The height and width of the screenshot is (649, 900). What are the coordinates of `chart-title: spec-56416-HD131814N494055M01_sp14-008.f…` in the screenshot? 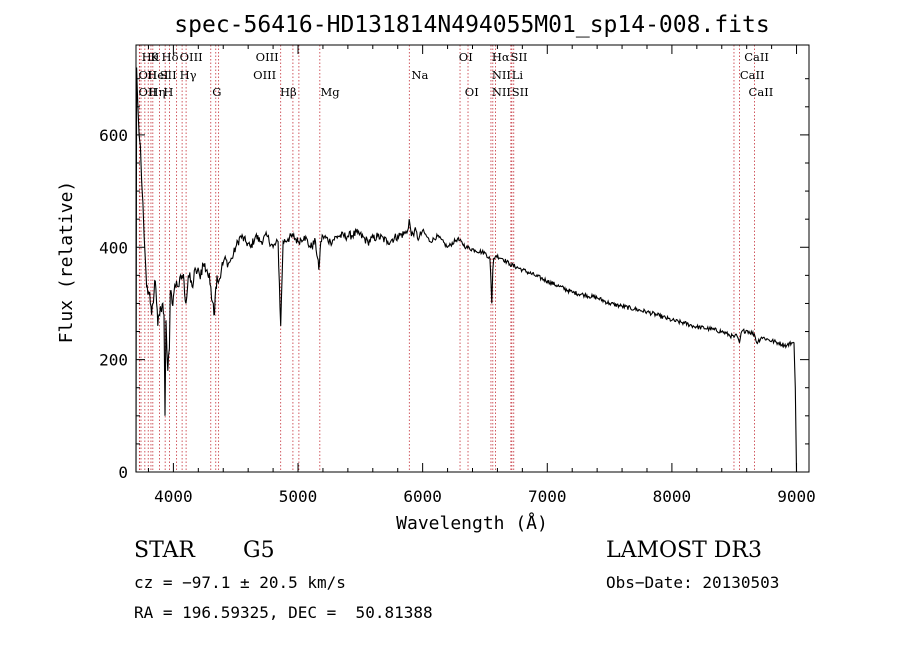 It's located at (471, 25).